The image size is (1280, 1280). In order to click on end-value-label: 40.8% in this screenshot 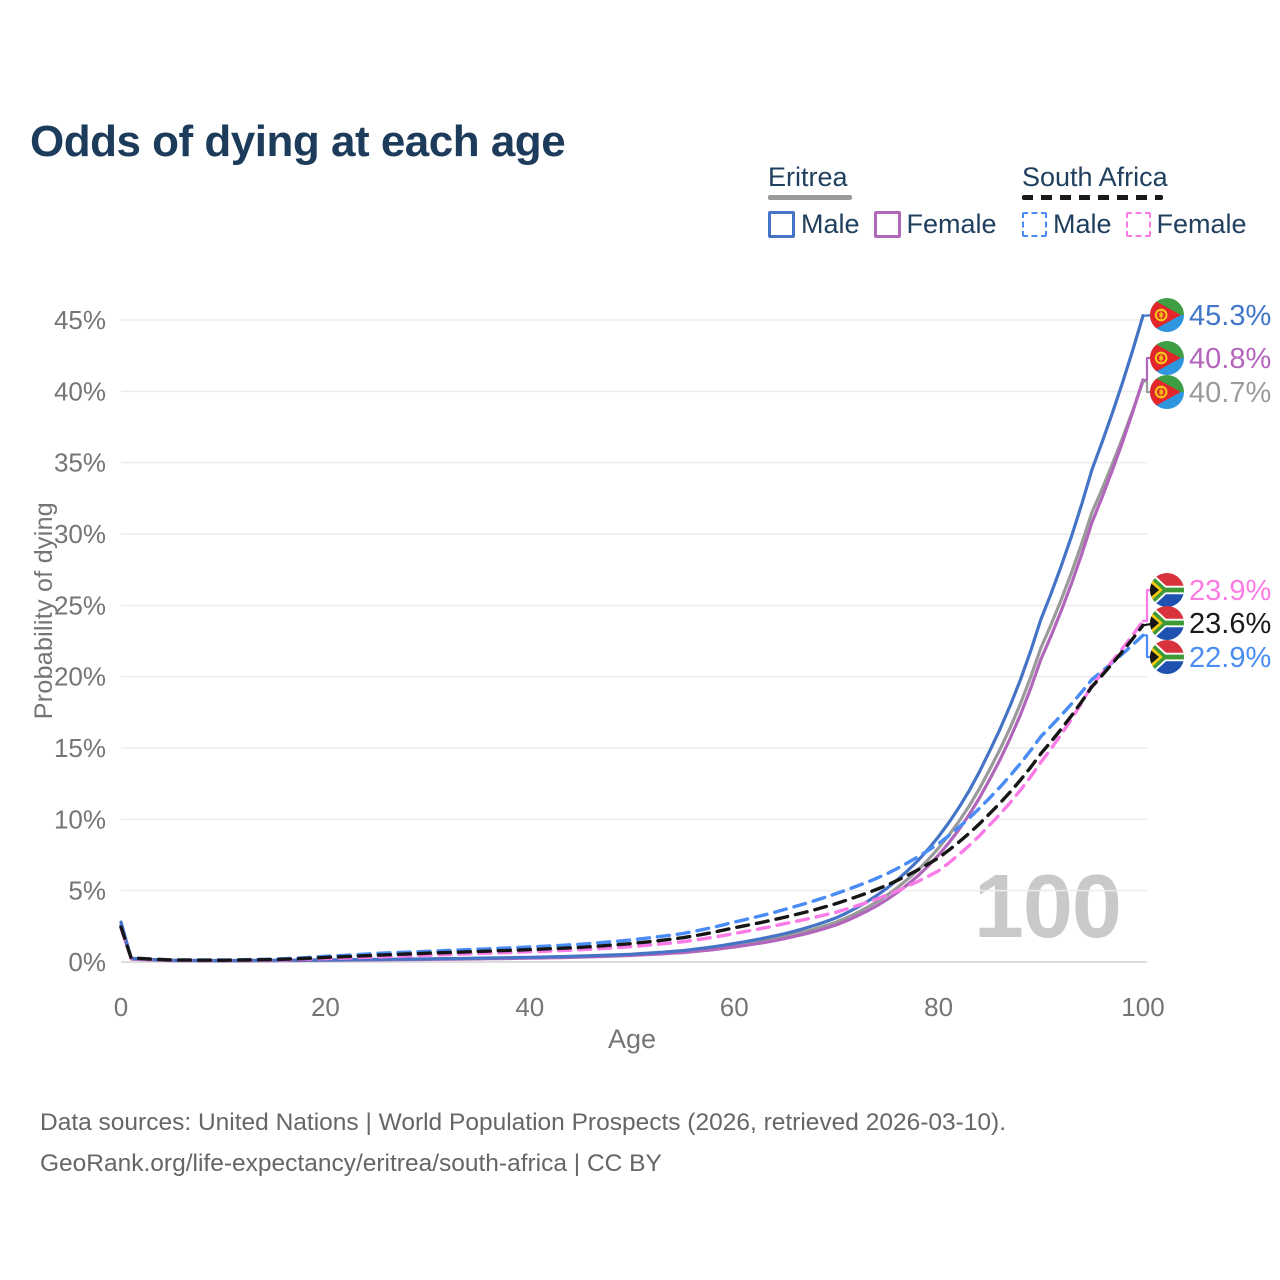, I will do `click(1230, 359)`.